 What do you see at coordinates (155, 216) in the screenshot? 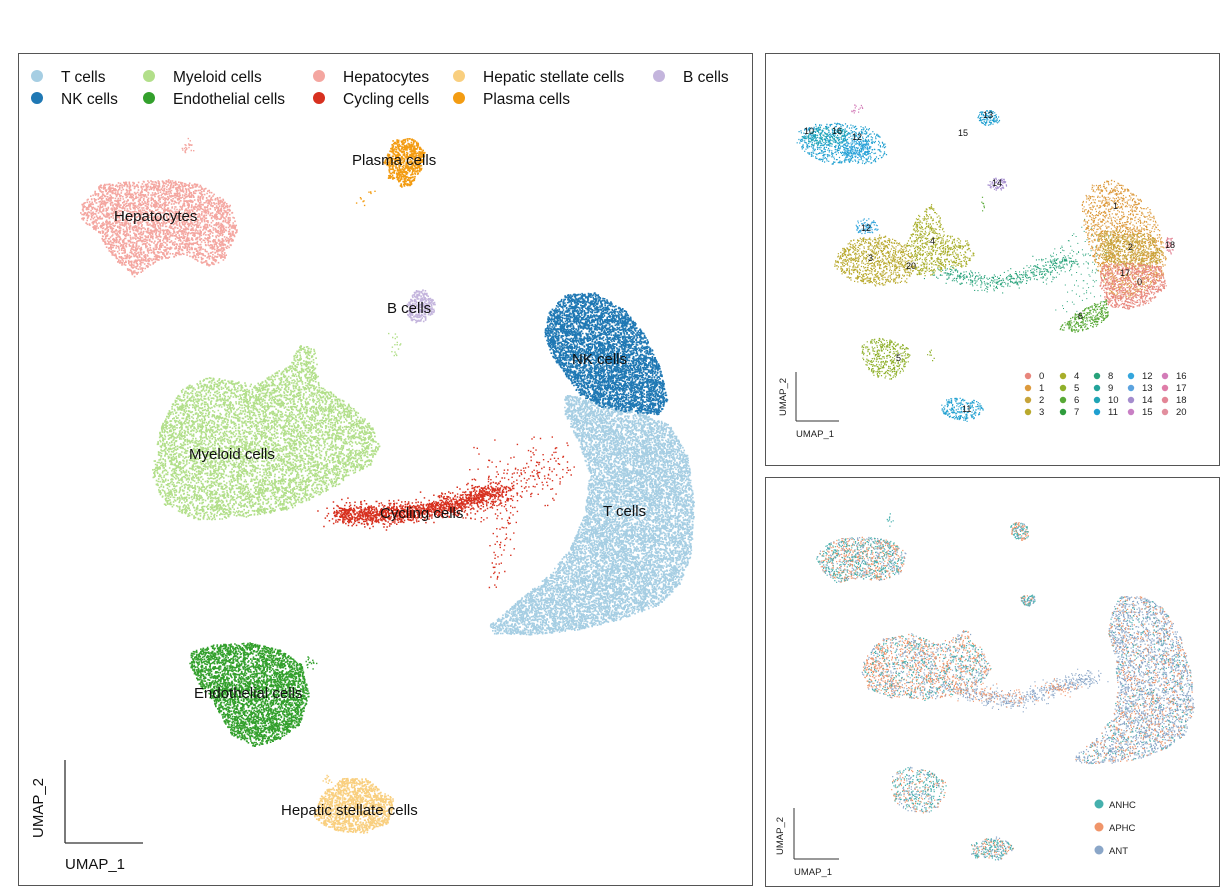
I see `cluster-label: Hepatocytes` at bounding box center [155, 216].